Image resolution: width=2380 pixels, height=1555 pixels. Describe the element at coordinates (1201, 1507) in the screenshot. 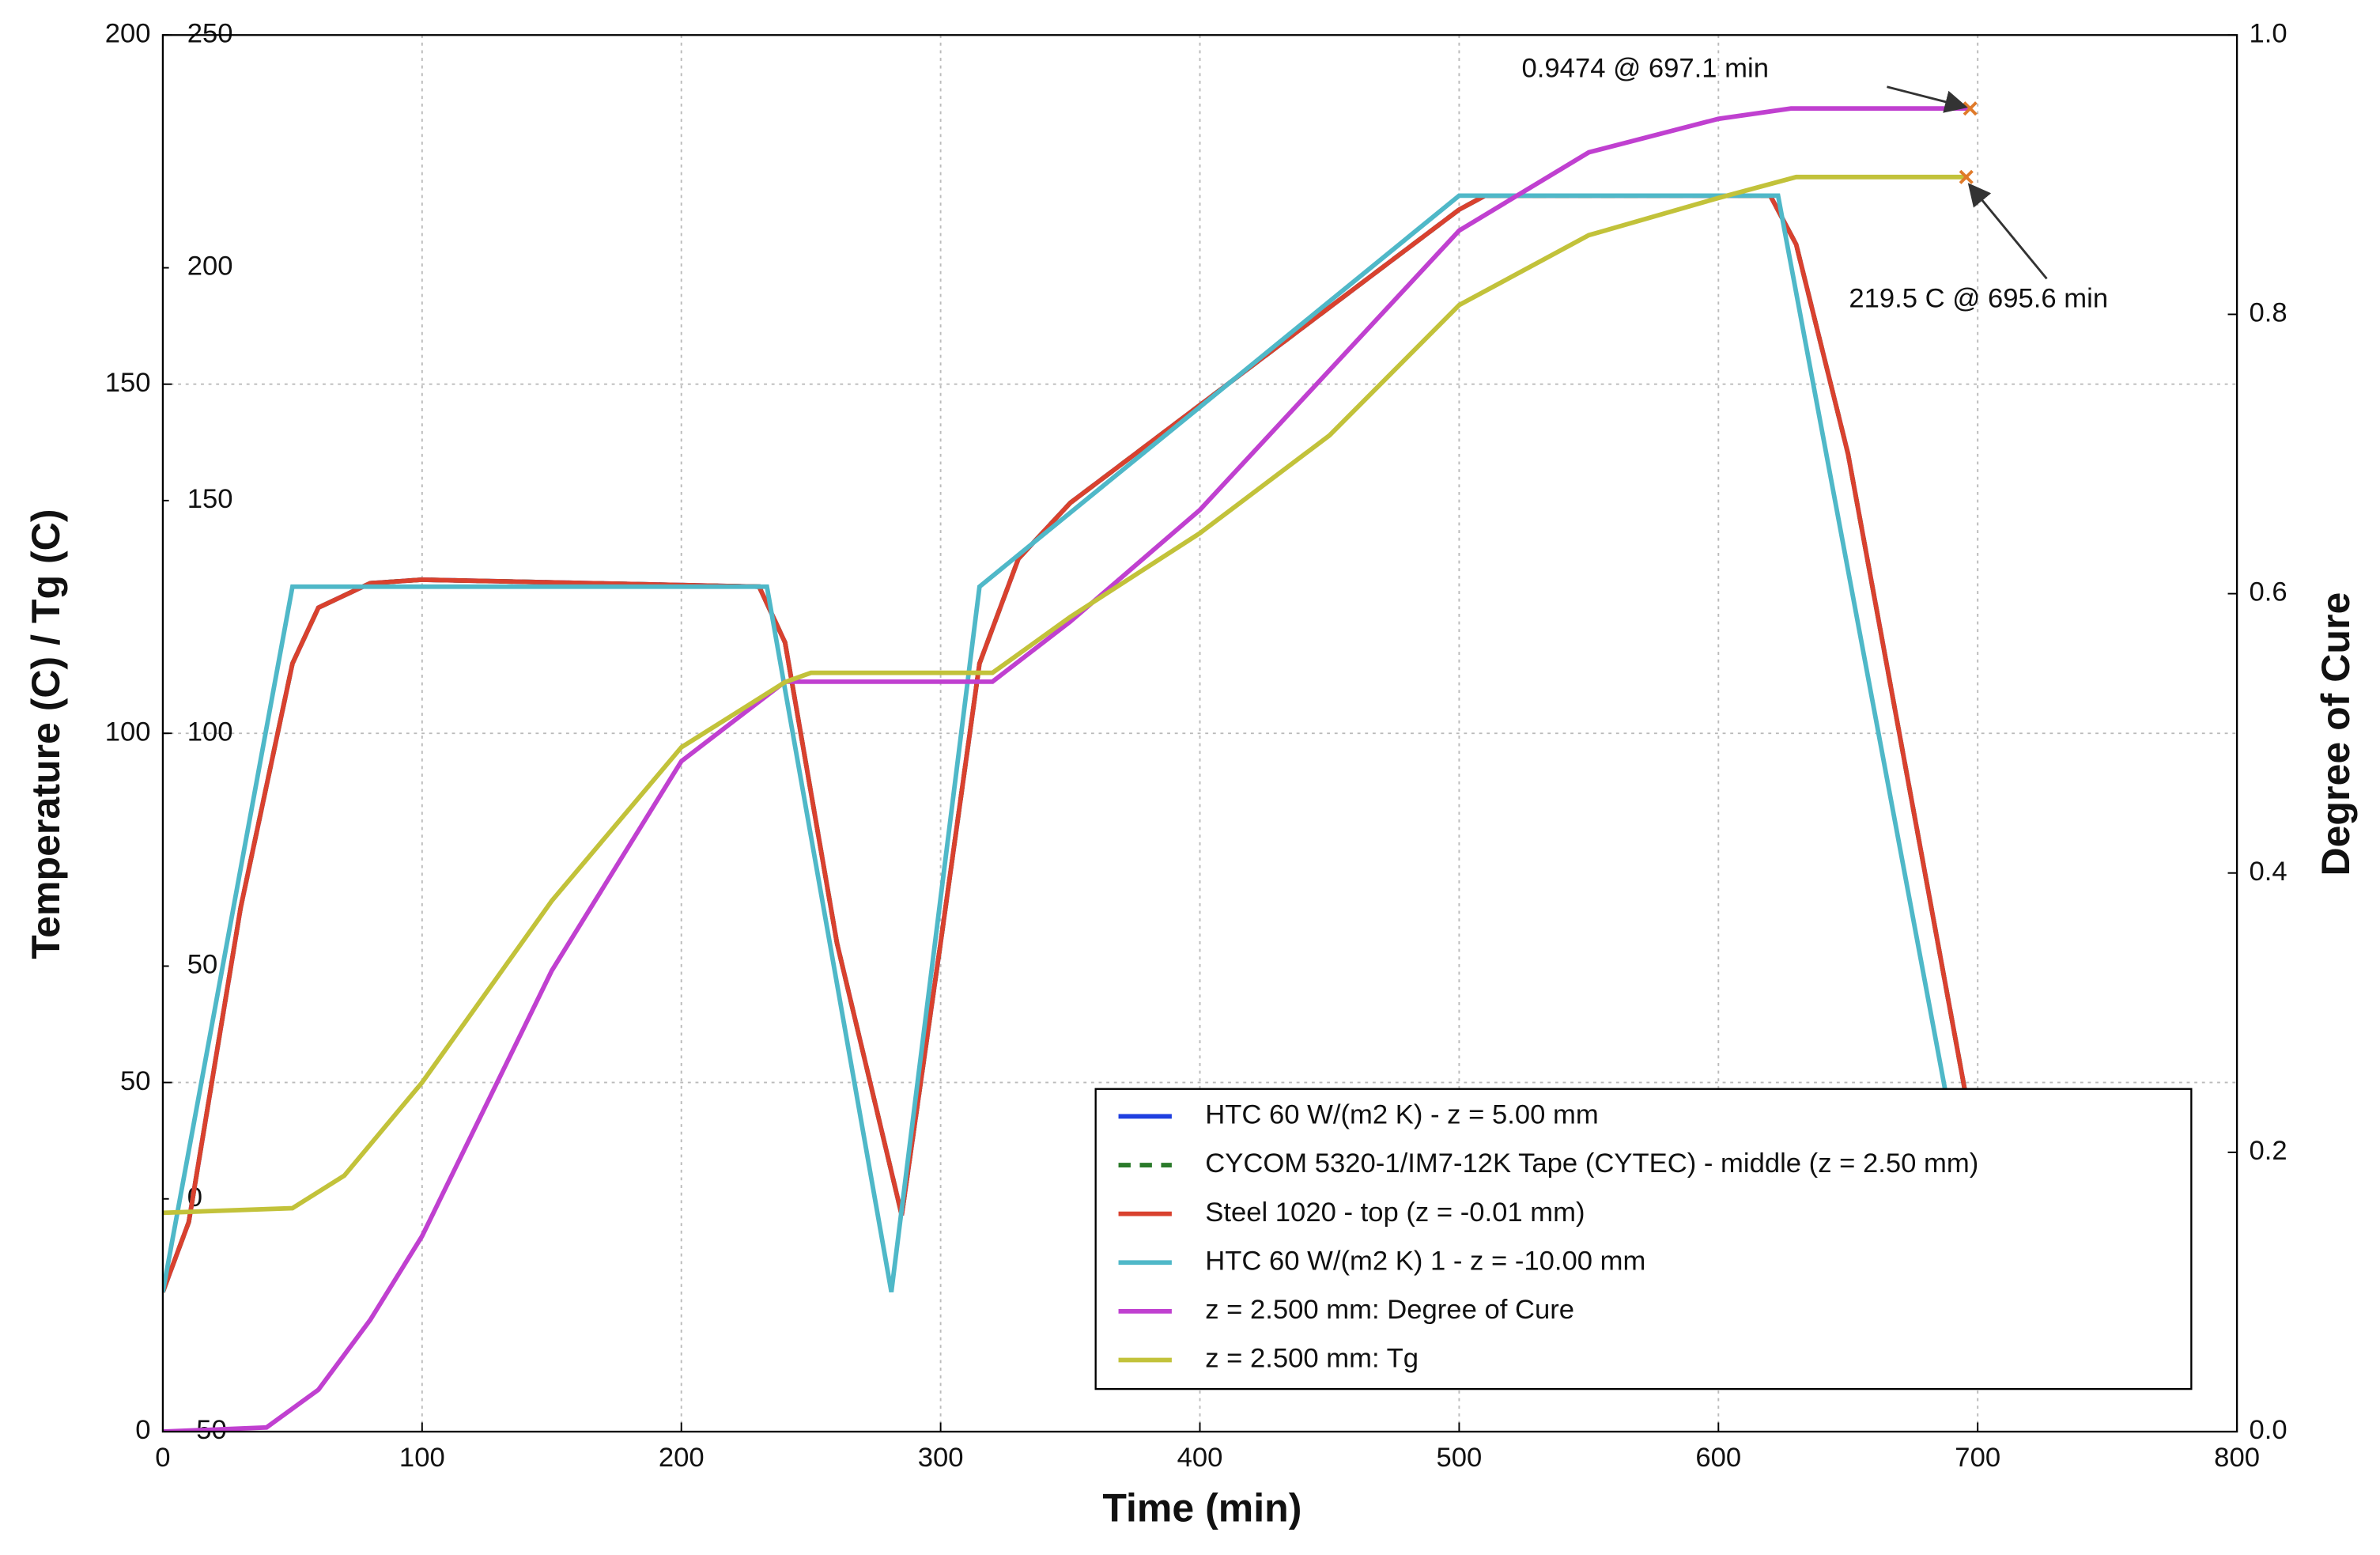

I see `x-axis-title: Time (min)` at that location.